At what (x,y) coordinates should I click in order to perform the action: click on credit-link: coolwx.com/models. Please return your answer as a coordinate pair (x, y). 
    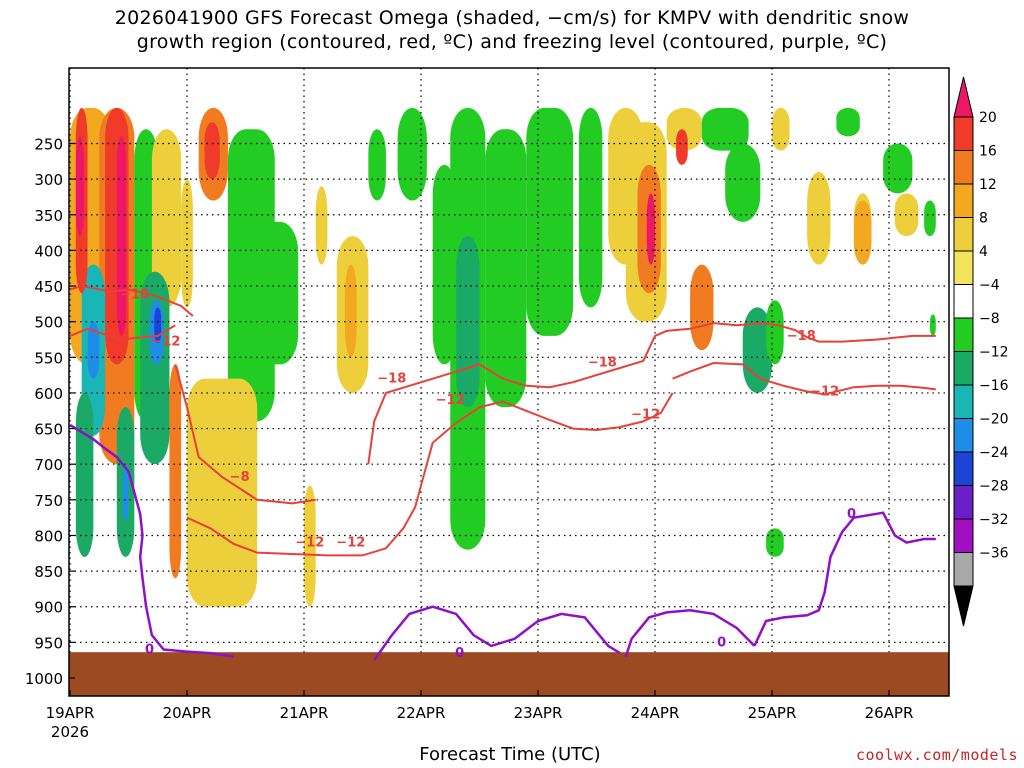
    Looking at the image, I should click on (936, 755).